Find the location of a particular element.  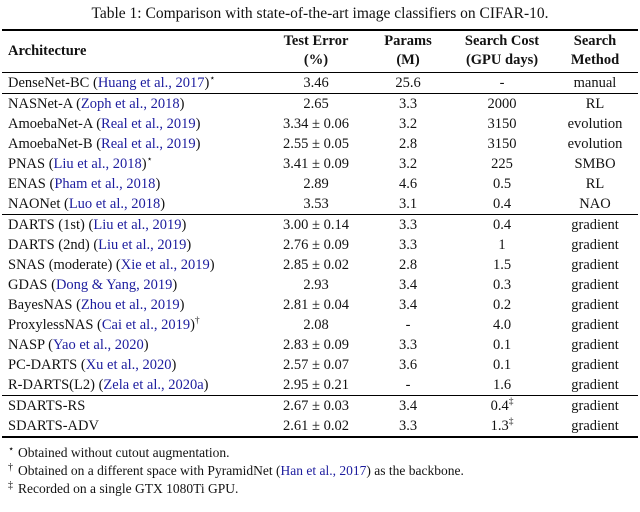

architecture-cell: NAONet (Luo et al., 2018) is located at coordinates (135, 204).